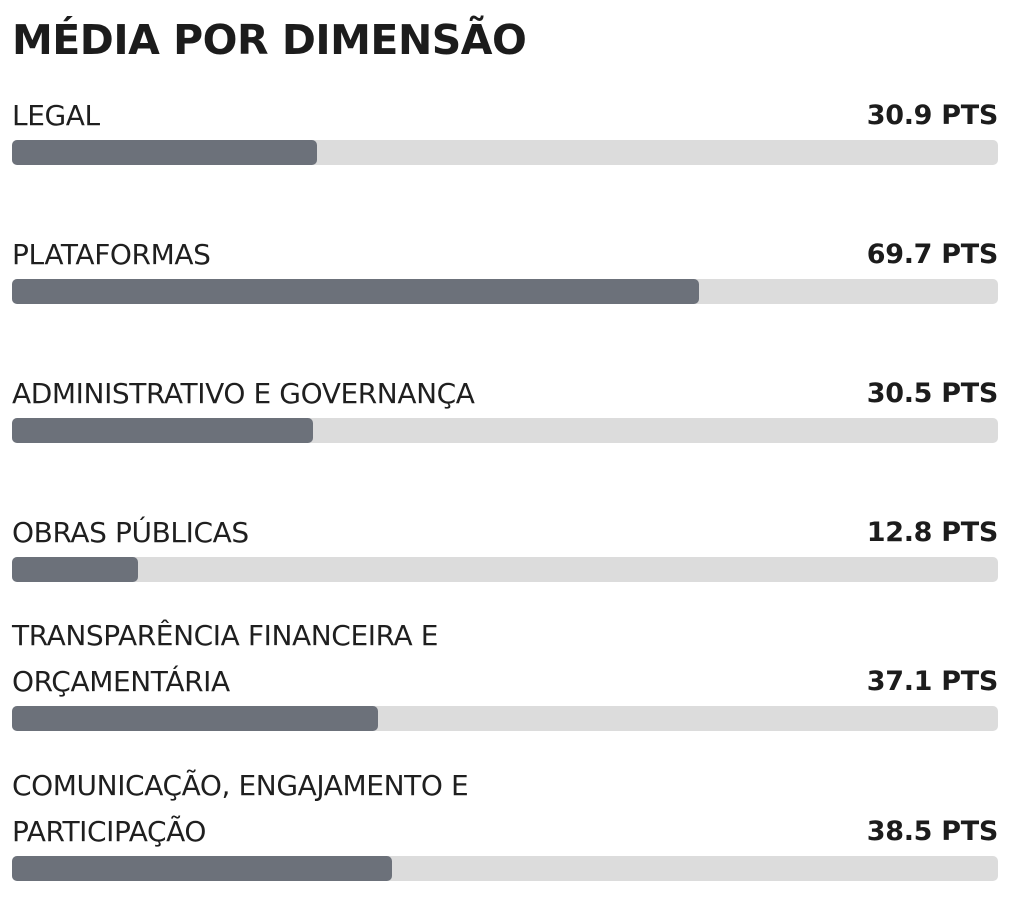  What do you see at coordinates (130, 532) in the screenshot?
I see `dimension-label: OBRAS PÚBLICAS` at bounding box center [130, 532].